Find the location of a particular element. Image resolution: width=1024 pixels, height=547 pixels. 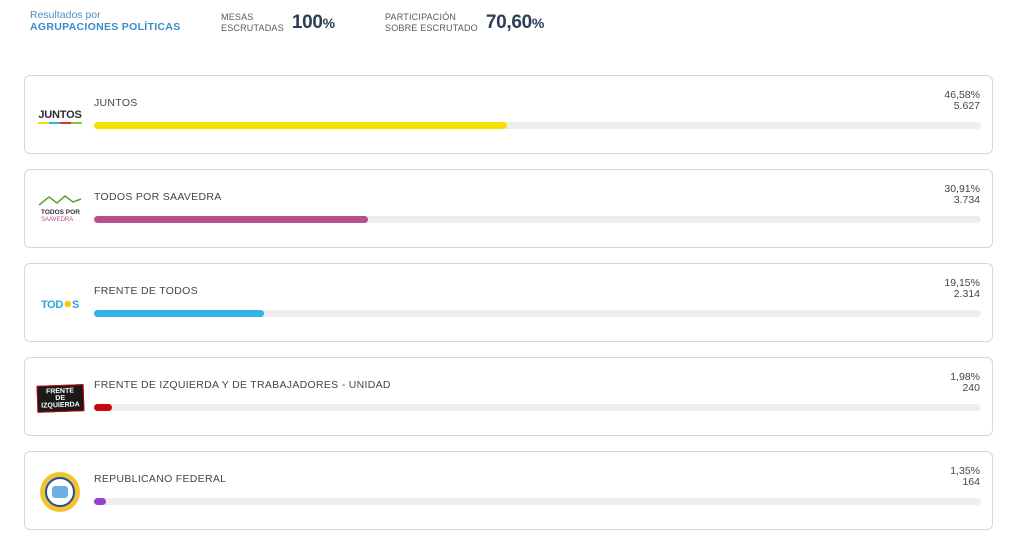

mesas-value: 100% is located at coordinates (313, 23).